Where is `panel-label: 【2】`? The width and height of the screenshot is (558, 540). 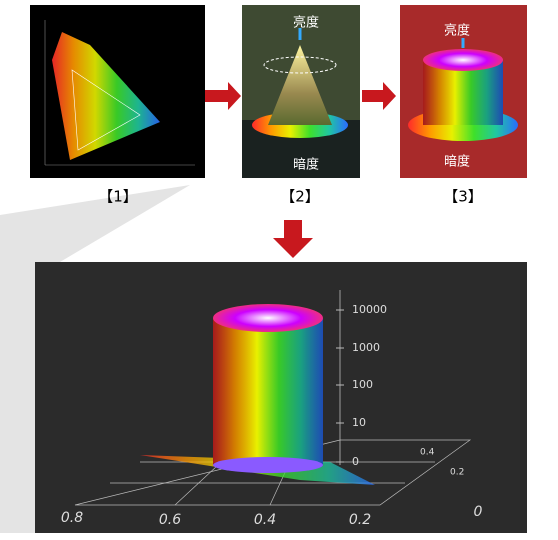
panel-label: 【2】 is located at coordinates (300, 197).